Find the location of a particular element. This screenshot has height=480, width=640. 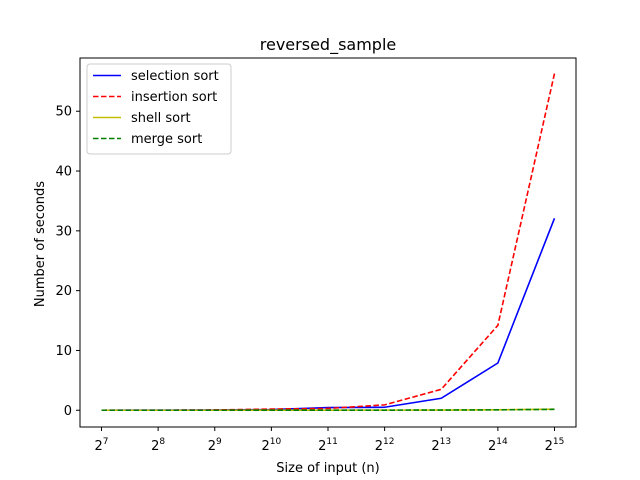

y-tick-label: 10 is located at coordinates (63, 351).